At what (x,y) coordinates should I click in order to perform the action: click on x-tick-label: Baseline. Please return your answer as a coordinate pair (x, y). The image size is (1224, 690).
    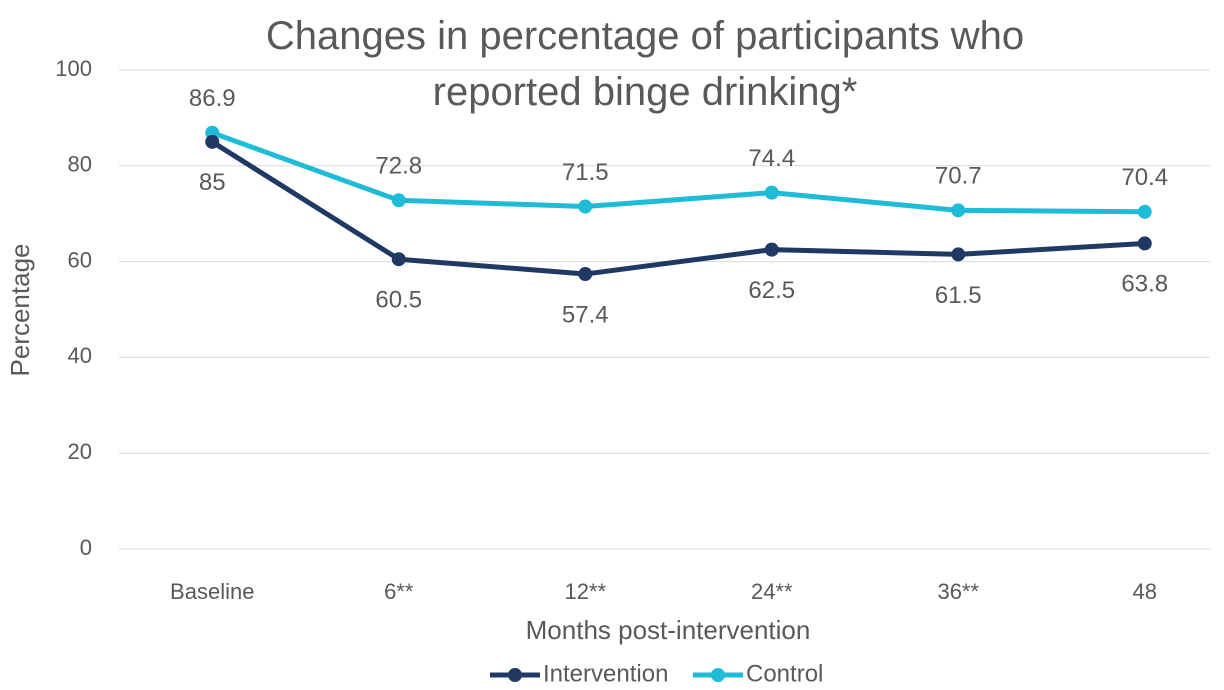
    Looking at the image, I should click on (212, 591).